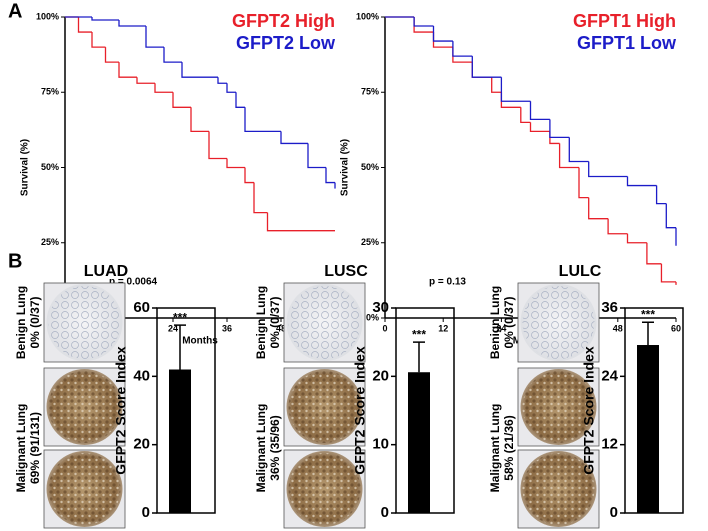 The image size is (708, 531). What do you see at coordinates (648, 314) in the screenshot?
I see `significance: ***` at bounding box center [648, 314].